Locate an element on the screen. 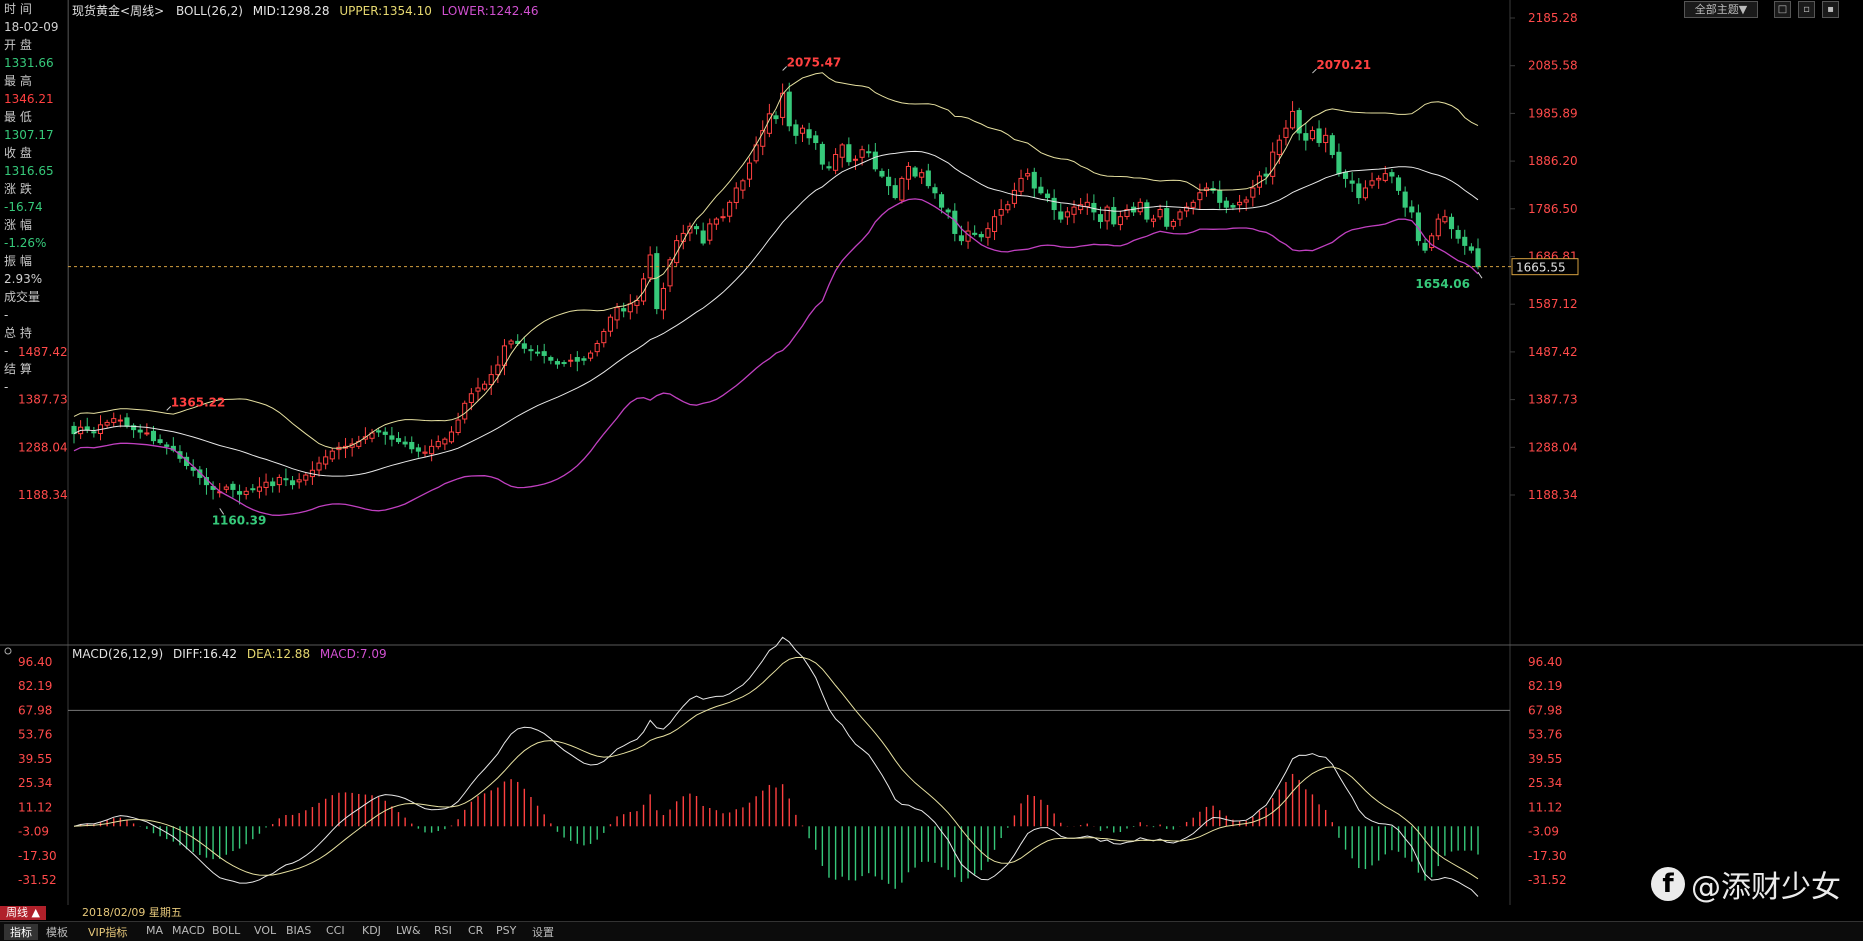 The width and height of the screenshot is (1863, 941). tab-item: MACD is located at coordinates (188, 930).